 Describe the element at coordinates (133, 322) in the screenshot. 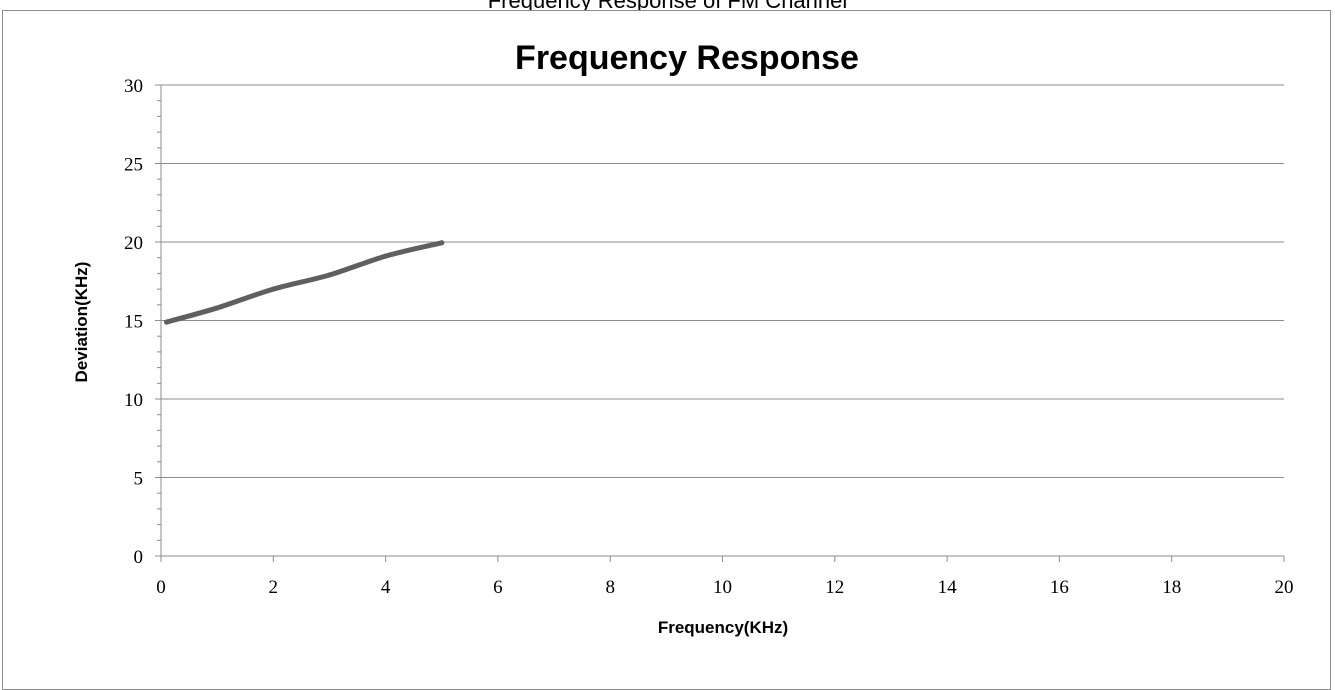

I see `y-tick-label: 15` at that location.